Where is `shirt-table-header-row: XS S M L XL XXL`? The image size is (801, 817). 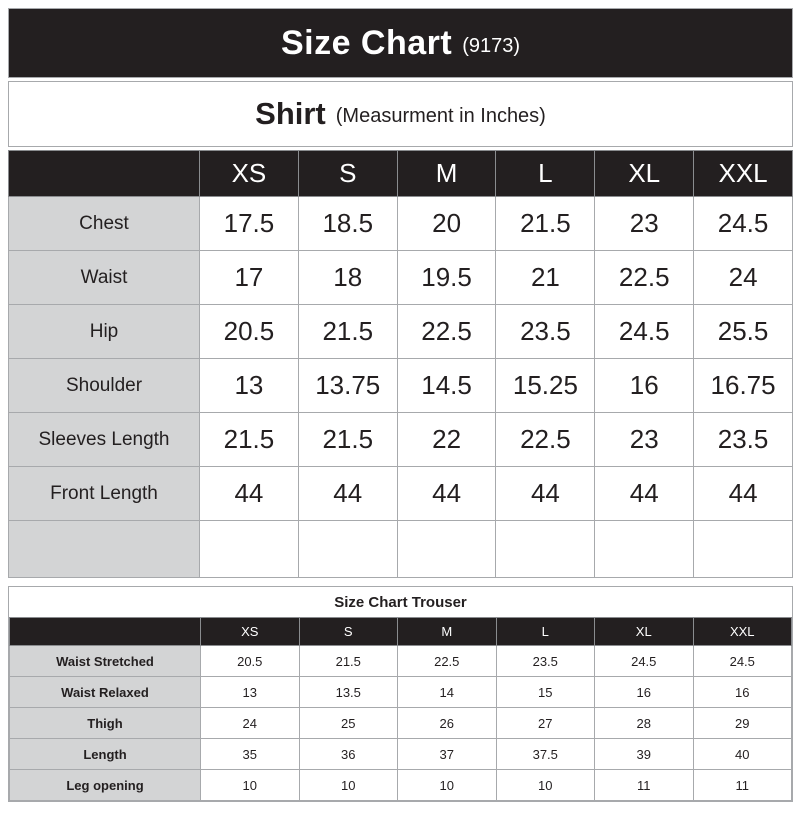
shirt-table-header-row: XS S M L XL XXL is located at coordinates (400, 173).